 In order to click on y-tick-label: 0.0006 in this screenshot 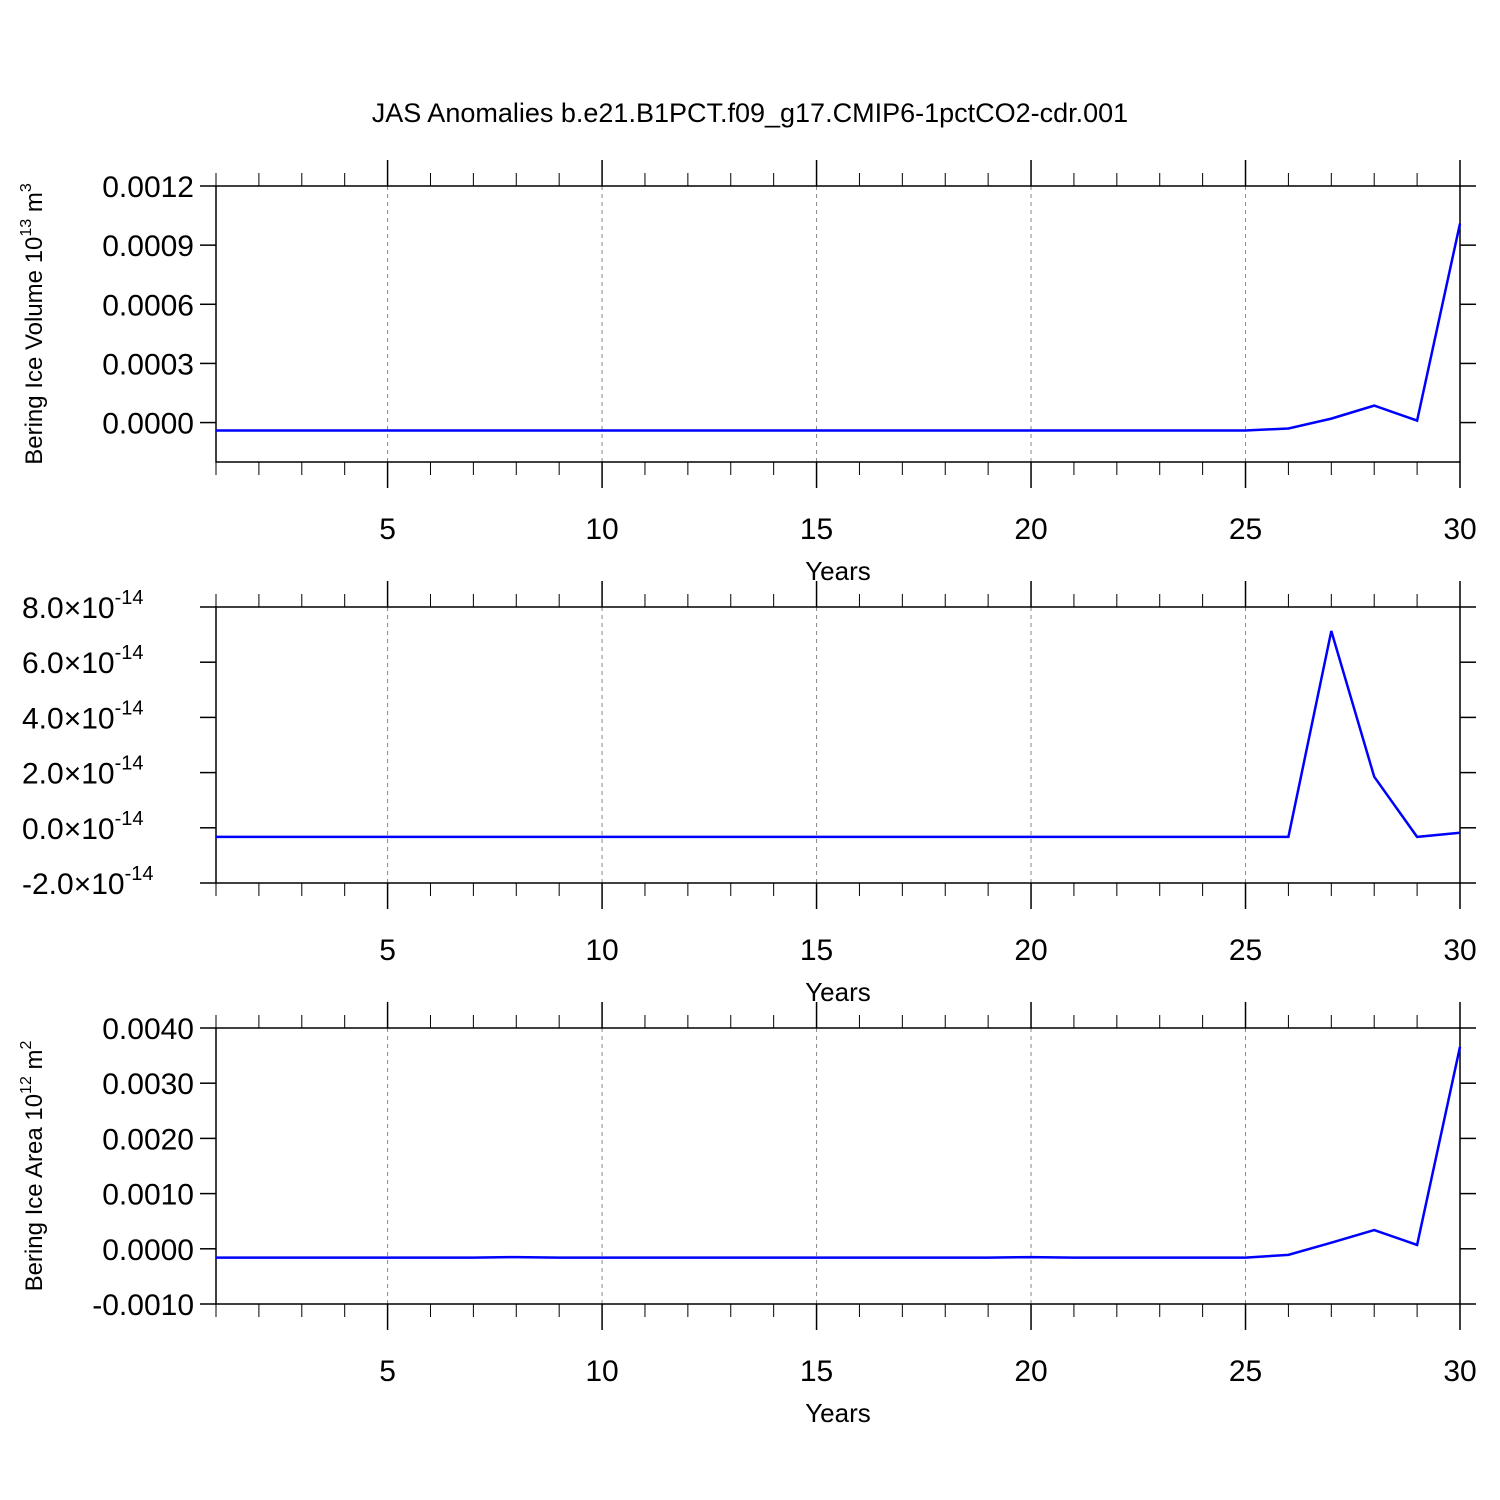, I will do `click(148, 305)`.